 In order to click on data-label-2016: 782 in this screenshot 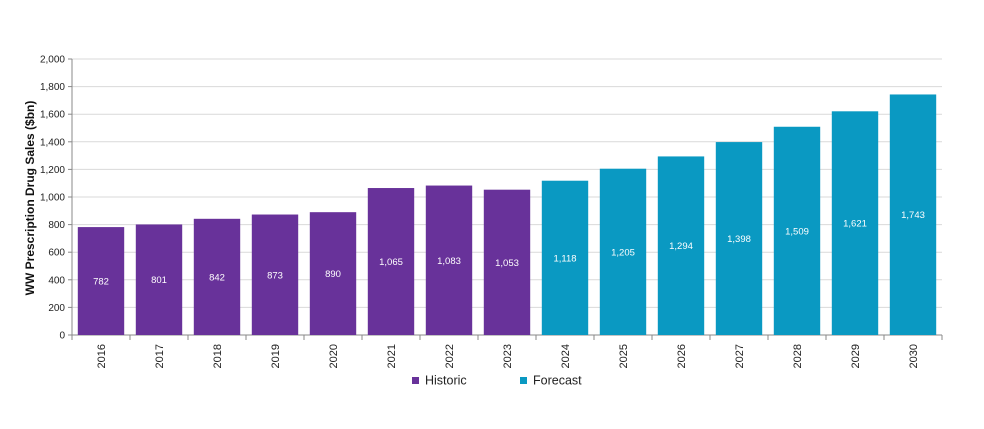, I will do `click(101, 282)`.